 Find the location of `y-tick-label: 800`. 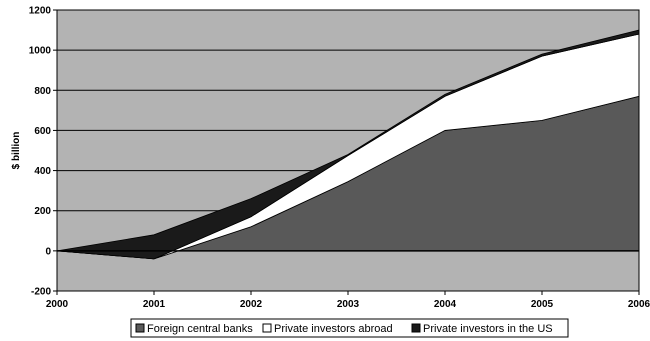

y-tick-label: 800 is located at coordinates (42, 91).